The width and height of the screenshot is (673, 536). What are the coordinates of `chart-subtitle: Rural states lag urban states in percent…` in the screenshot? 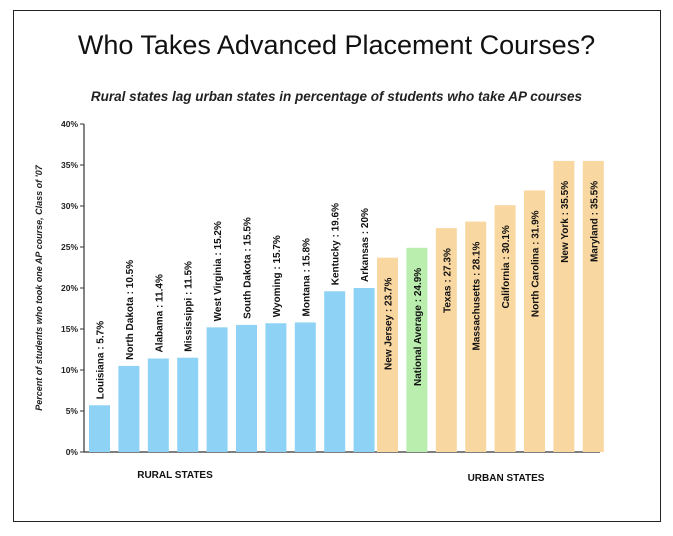 It's located at (336, 96).